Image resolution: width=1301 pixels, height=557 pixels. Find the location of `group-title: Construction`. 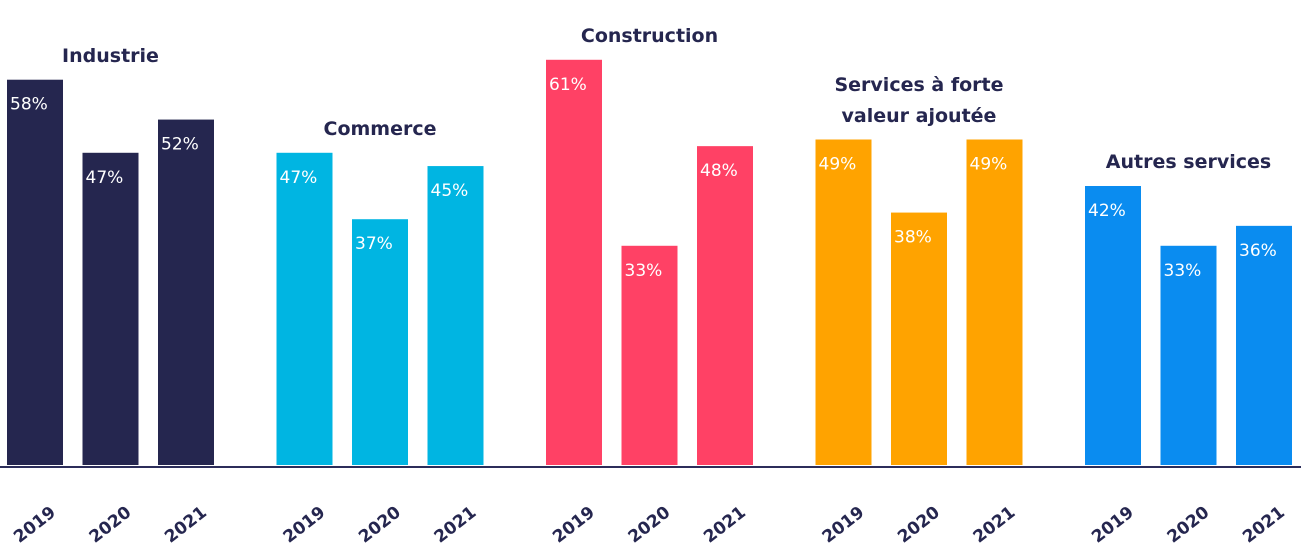

group-title: Construction is located at coordinates (649, 35).